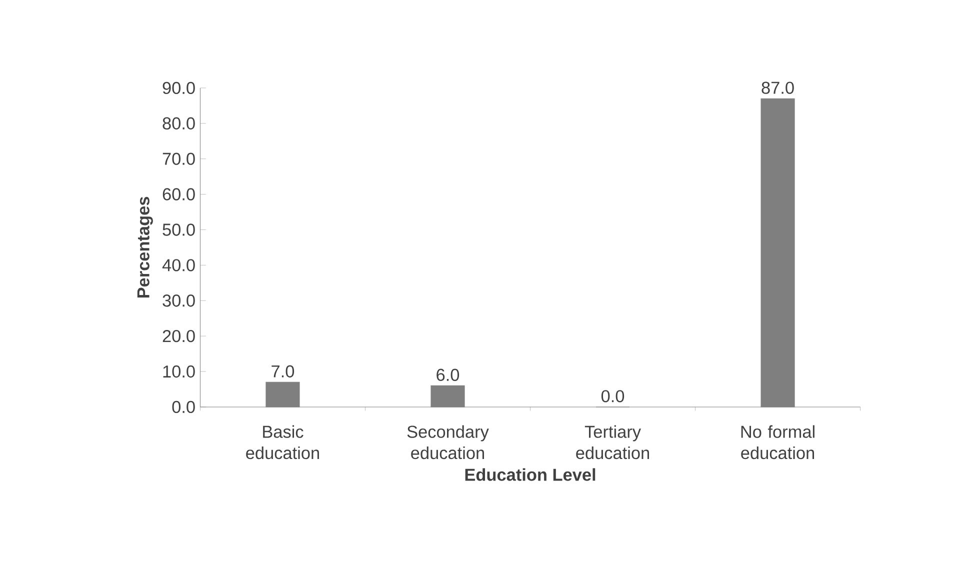 Image resolution: width=958 pixels, height=578 pixels. What do you see at coordinates (145, 247) in the screenshot?
I see `y-axis-title: Percentages` at bounding box center [145, 247].